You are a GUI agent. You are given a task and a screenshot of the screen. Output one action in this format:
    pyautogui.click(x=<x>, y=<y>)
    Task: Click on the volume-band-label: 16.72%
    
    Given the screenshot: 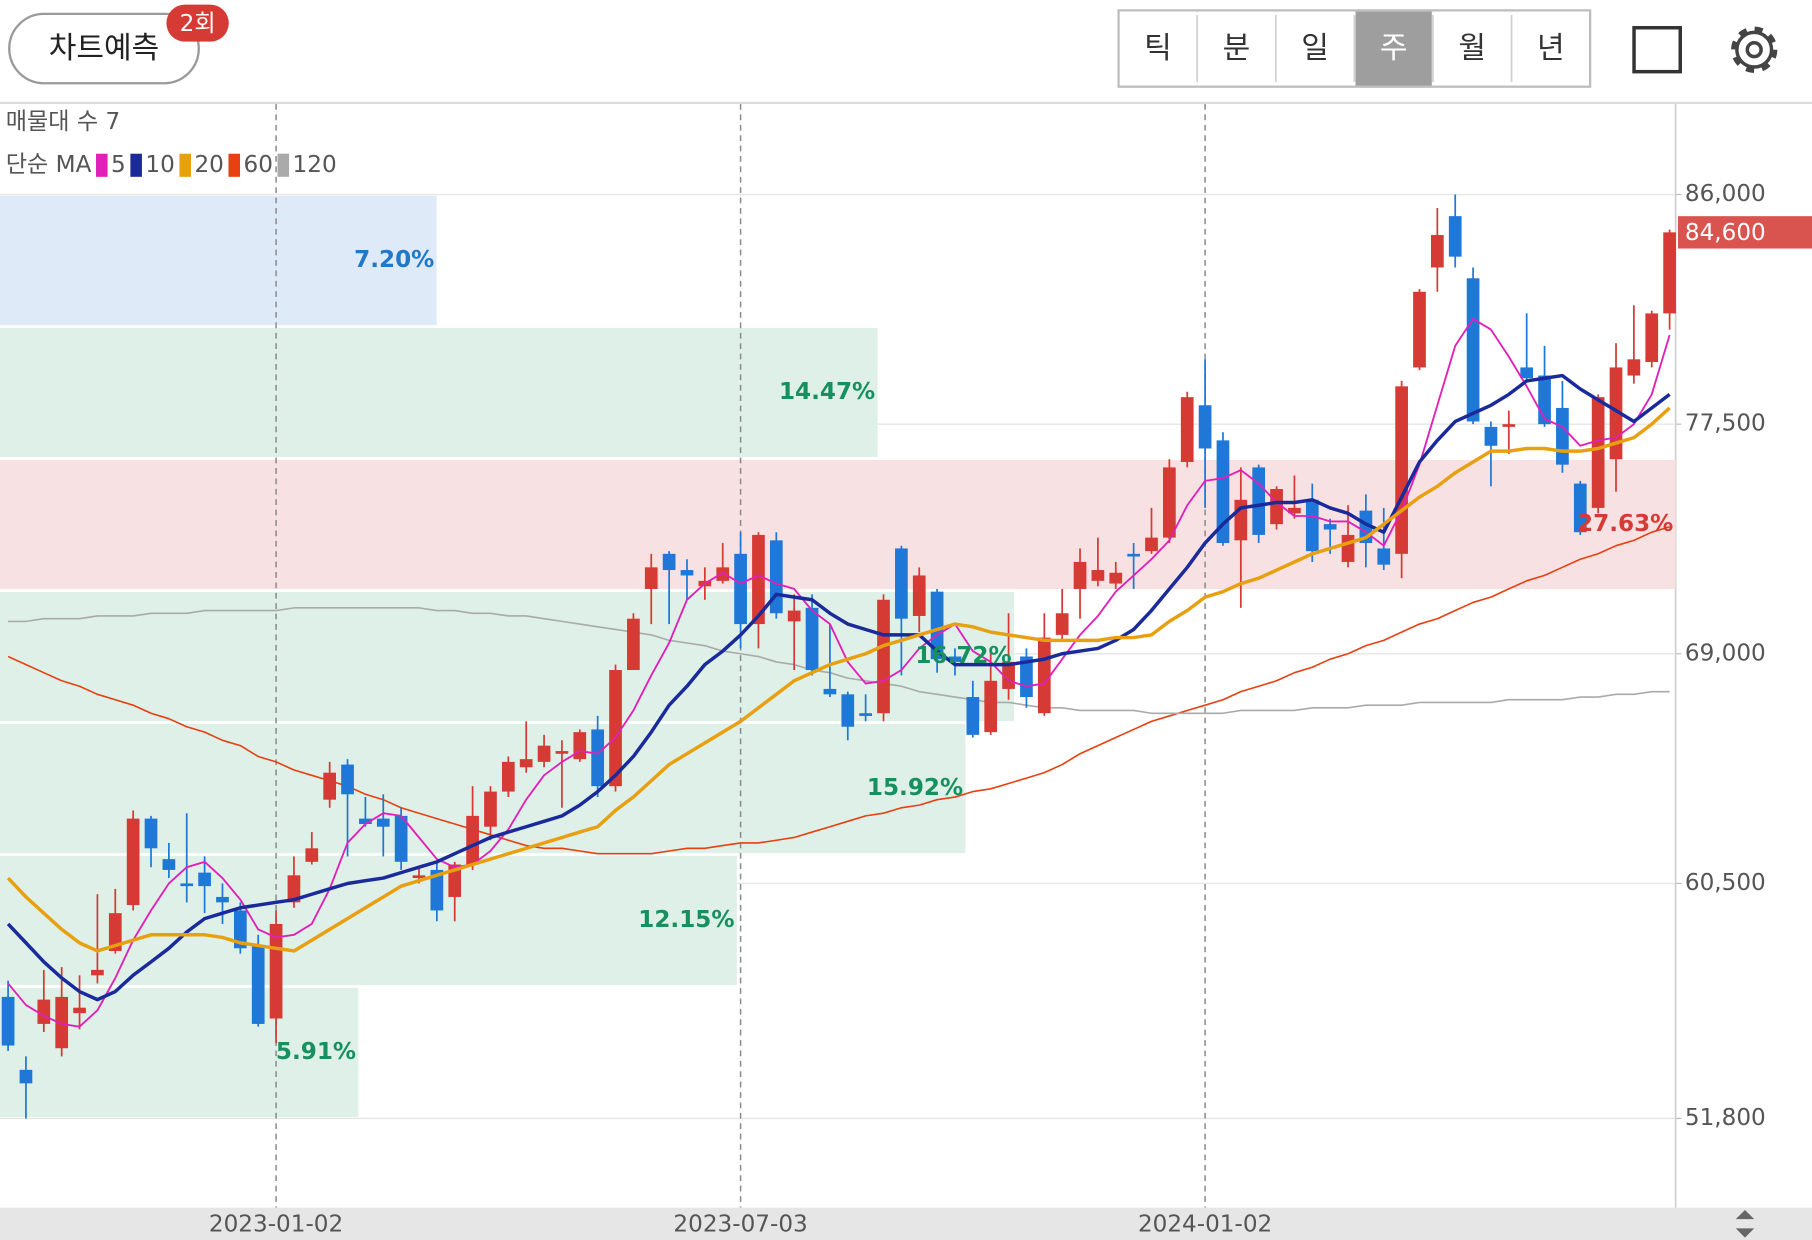 What is the action you would take?
    pyautogui.click(x=963, y=656)
    